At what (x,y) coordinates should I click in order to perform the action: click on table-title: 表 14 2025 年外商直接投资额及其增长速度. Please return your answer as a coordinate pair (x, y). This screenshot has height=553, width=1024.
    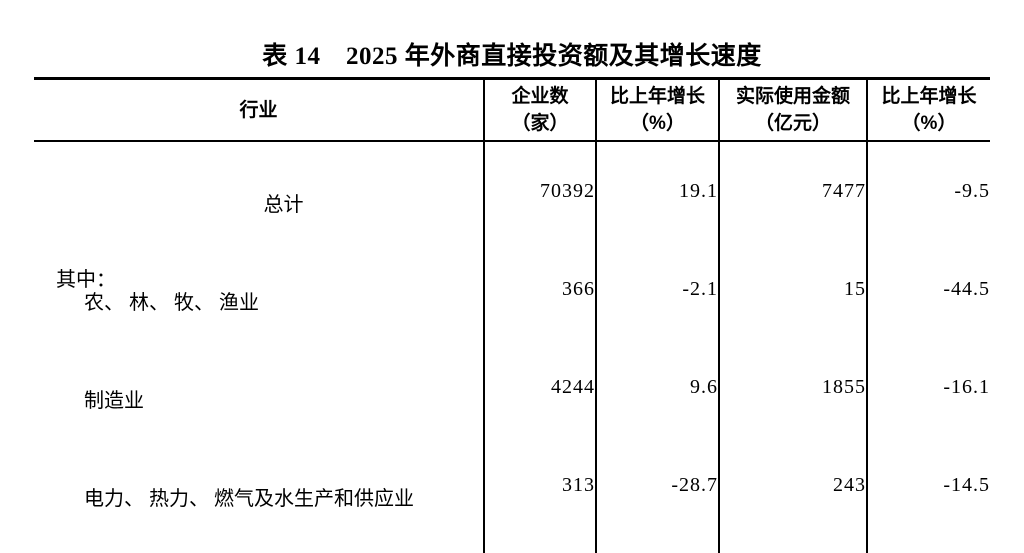
    Looking at the image, I should click on (512, 56).